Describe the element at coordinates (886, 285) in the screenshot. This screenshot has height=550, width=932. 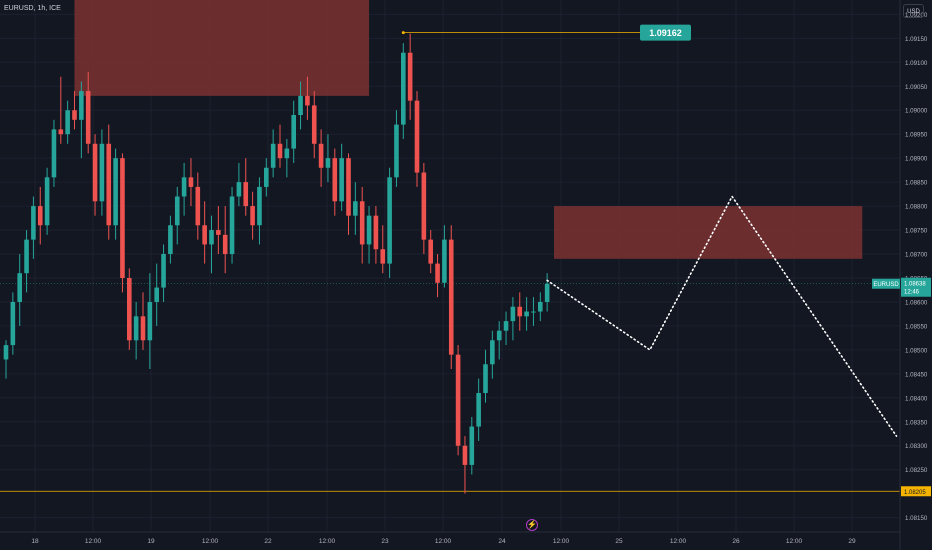
I see `symbol-badge-label: EURUSD` at that location.